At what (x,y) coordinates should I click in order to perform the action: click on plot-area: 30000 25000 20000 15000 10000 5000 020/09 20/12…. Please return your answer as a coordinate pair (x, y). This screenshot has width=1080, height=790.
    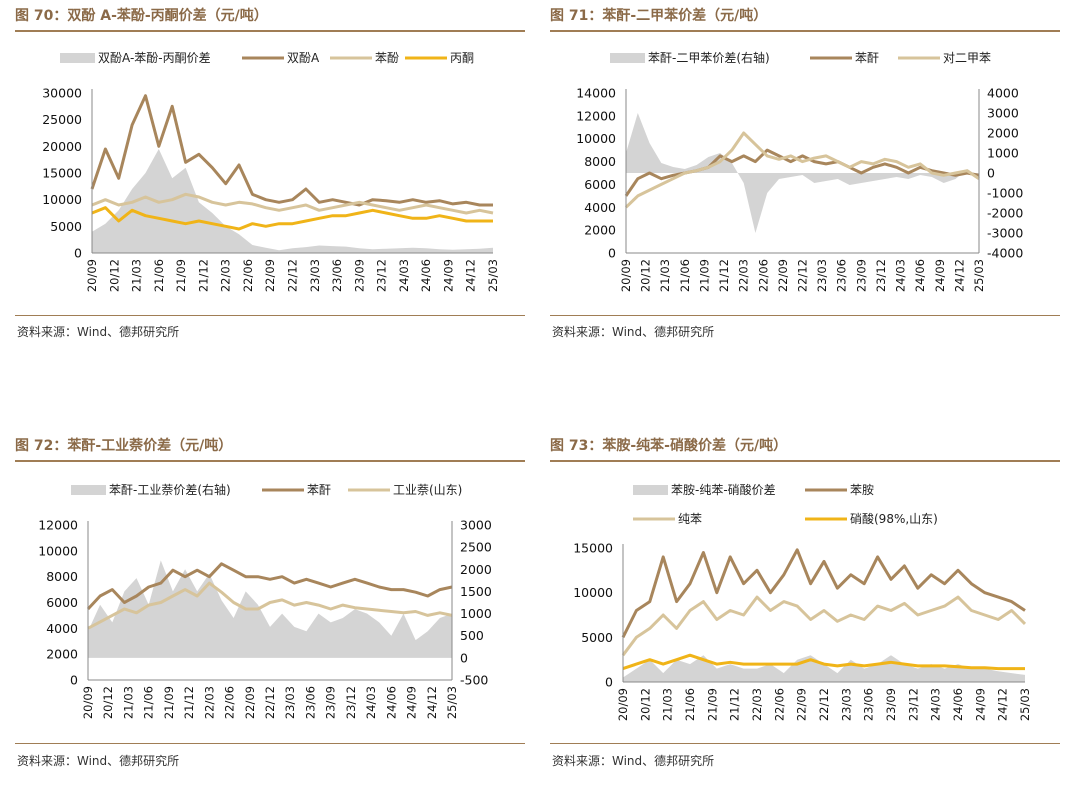
    Looking at the image, I should click on (271, 189).